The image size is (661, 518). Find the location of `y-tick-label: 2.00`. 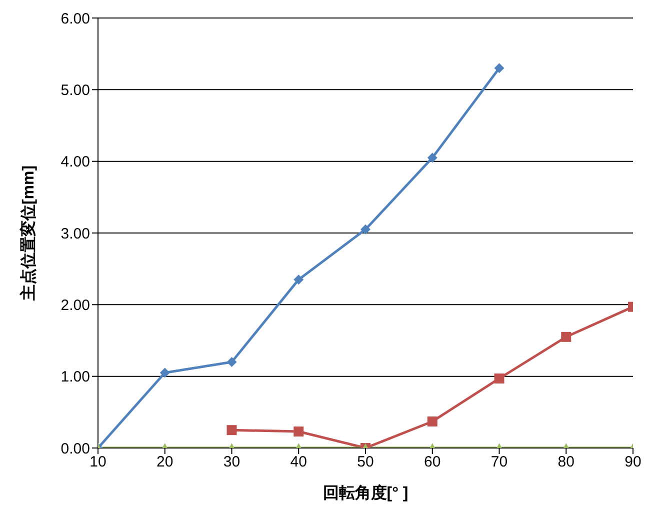

y-tick-label: 2.00 is located at coordinates (75, 305).